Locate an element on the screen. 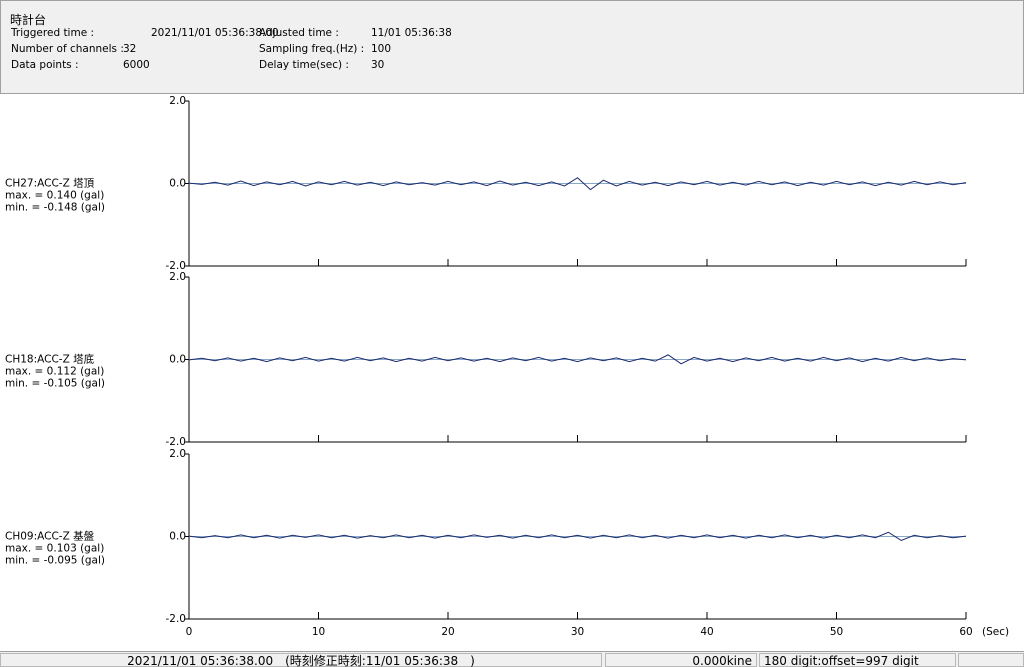 This screenshot has width=1024, height=667. channel-label: CH09:ACC-Z 基盤 is located at coordinates (50, 536).